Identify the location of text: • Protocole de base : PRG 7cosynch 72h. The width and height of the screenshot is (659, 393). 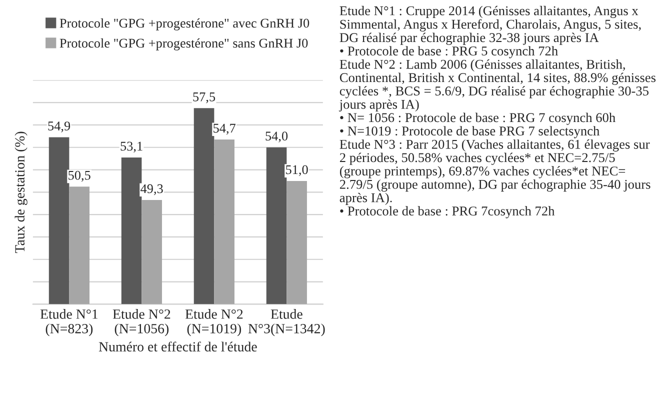
(447, 212).